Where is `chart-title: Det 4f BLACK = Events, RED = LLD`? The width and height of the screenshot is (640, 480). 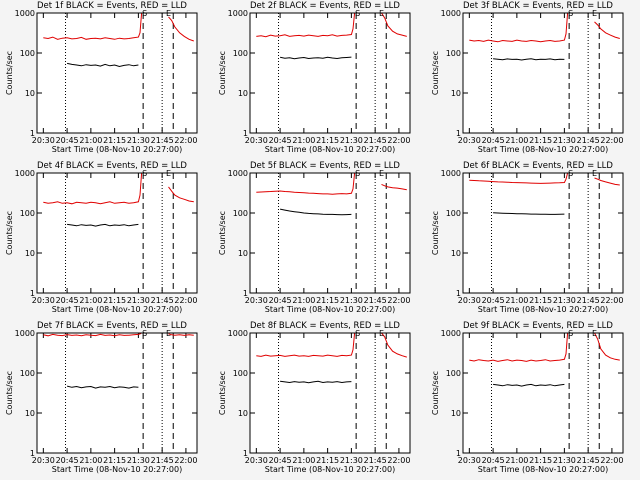 chart-title: Det 4f BLACK = Events, RED = LLD is located at coordinates (112, 166).